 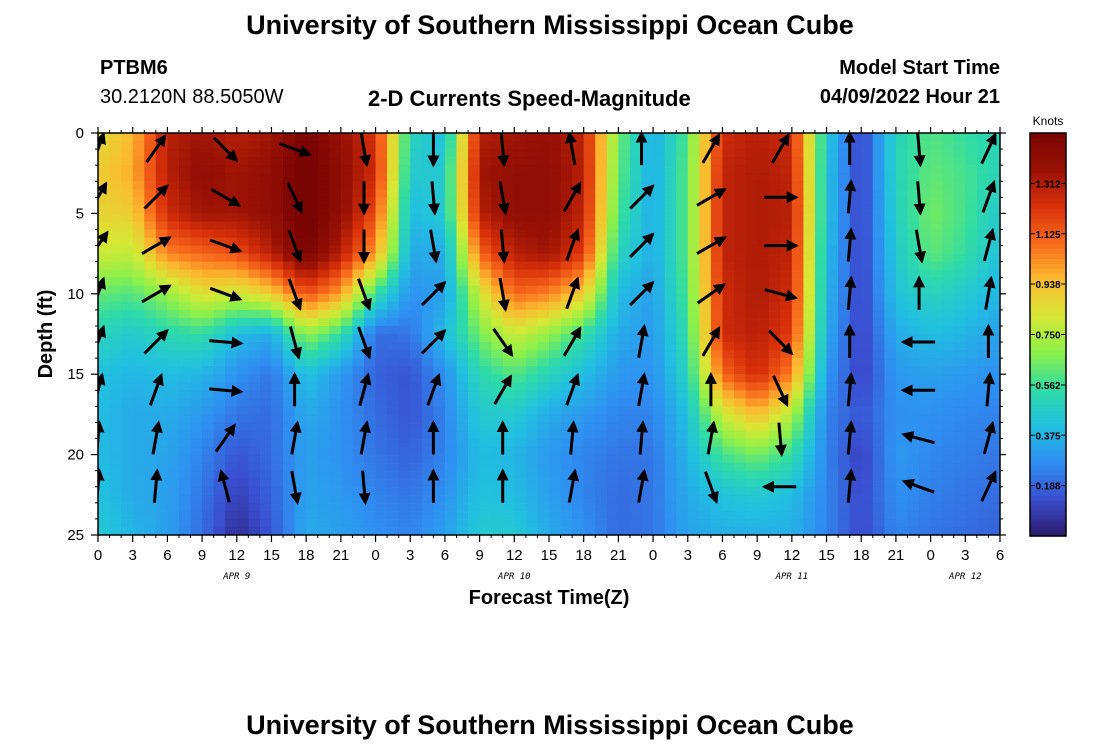 I want to click on current-arrow, so click(x=502, y=389).